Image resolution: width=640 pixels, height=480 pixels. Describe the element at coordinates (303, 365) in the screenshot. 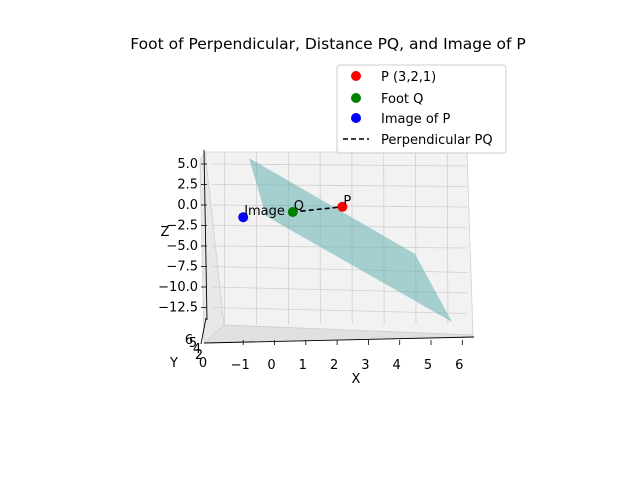

I see `x-tick-label: 1` at that location.